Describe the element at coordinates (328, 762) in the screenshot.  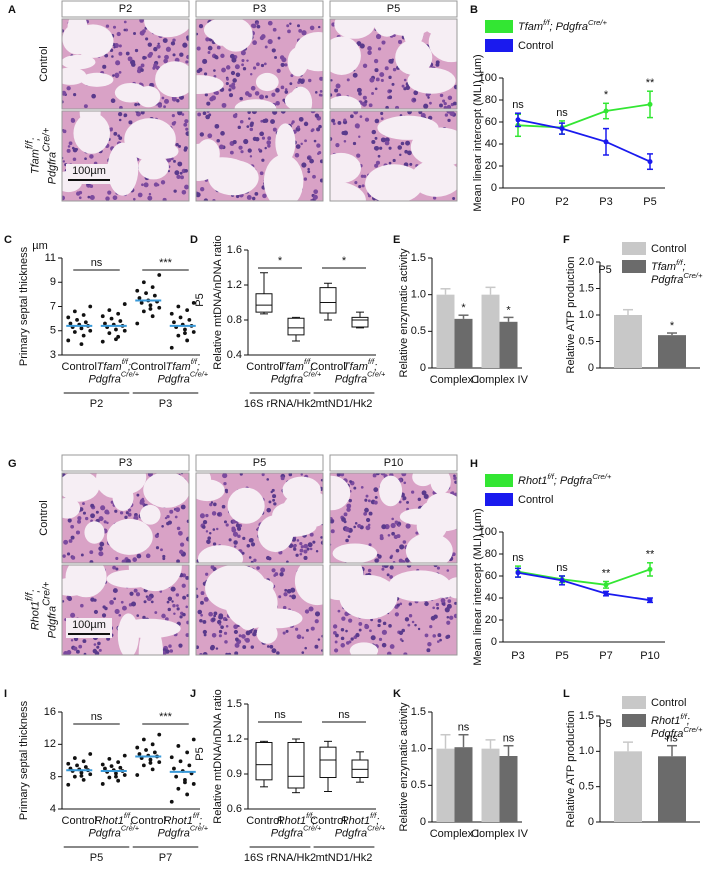
I see `box` at that location.